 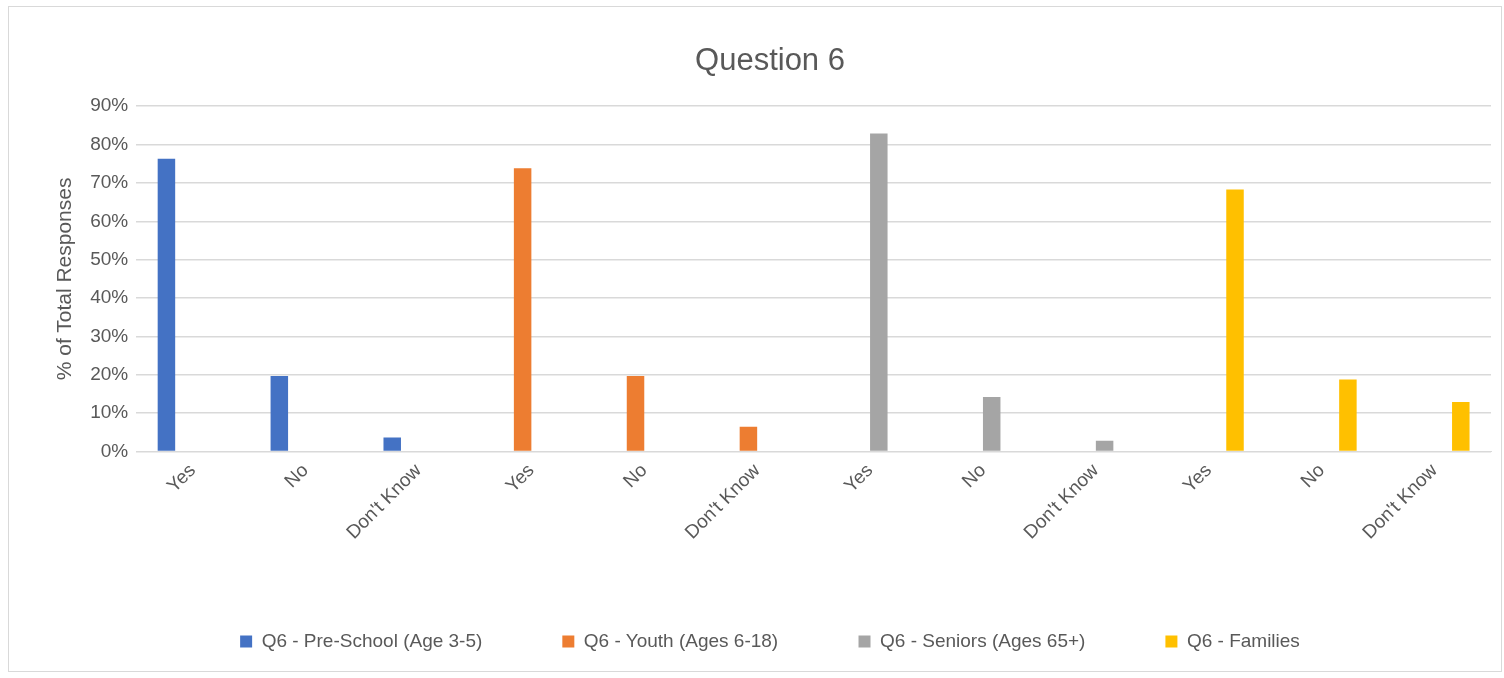 What do you see at coordinates (681, 640) in the screenshot?
I see `legend-label: Q6 - Youth (Ages 6-18)` at bounding box center [681, 640].